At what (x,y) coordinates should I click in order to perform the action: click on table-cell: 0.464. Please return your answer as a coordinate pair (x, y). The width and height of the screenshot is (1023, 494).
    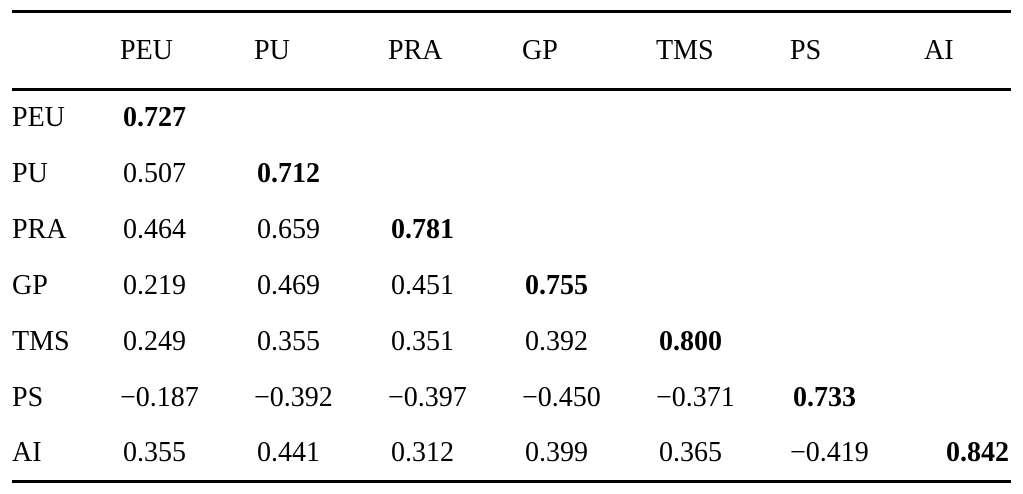
    Looking at the image, I should click on (154, 229).